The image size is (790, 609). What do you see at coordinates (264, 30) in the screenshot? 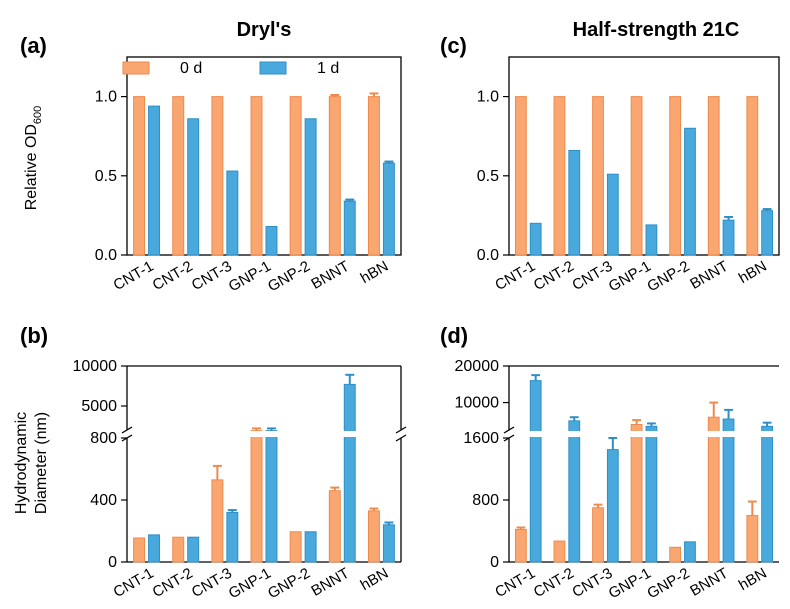
I see `title-drylsl: Dryl's` at bounding box center [264, 30].